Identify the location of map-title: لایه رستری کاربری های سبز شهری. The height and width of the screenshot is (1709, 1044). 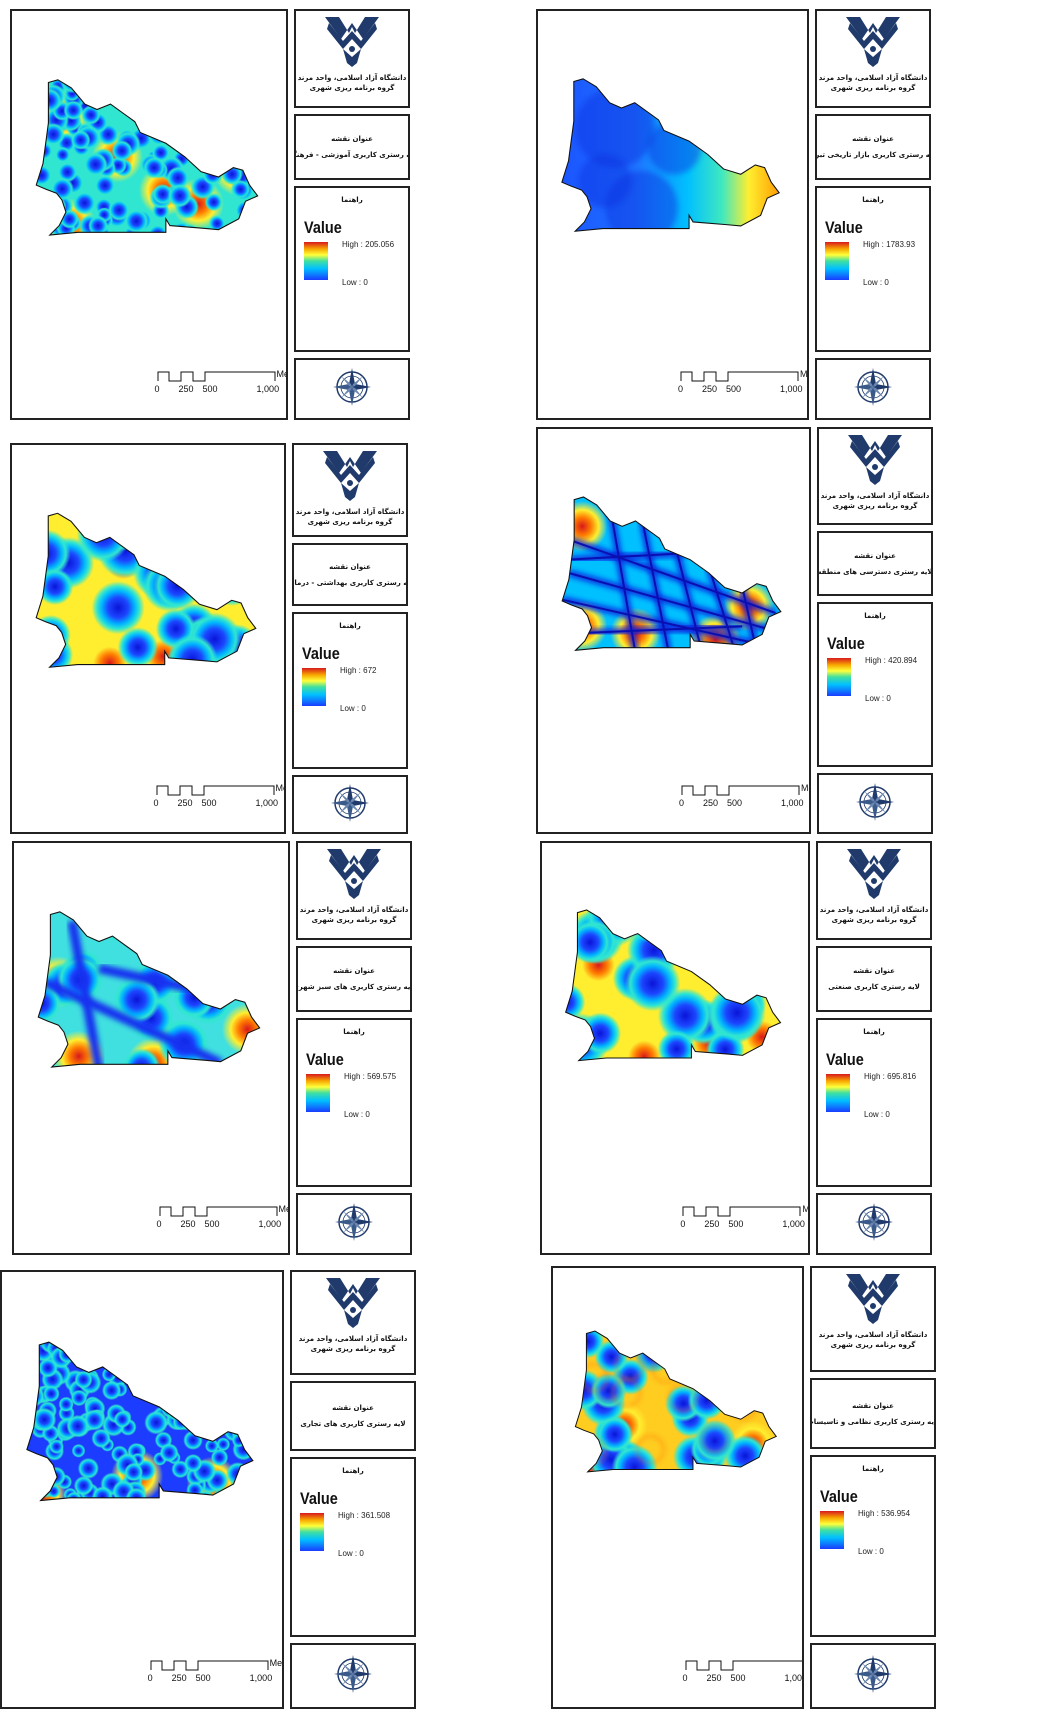
(354, 987).